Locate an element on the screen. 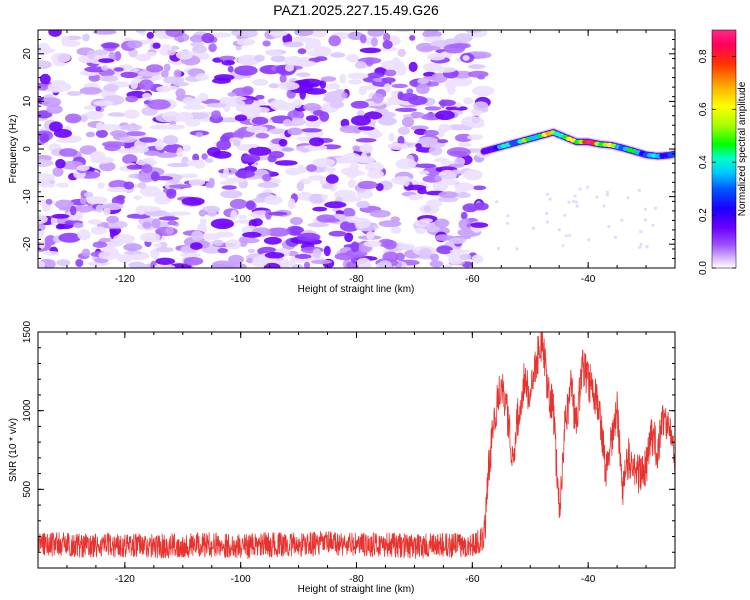 This screenshot has width=750, height=600. colorbar-label: Normalized spectral amplitude is located at coordinates (742, 148).